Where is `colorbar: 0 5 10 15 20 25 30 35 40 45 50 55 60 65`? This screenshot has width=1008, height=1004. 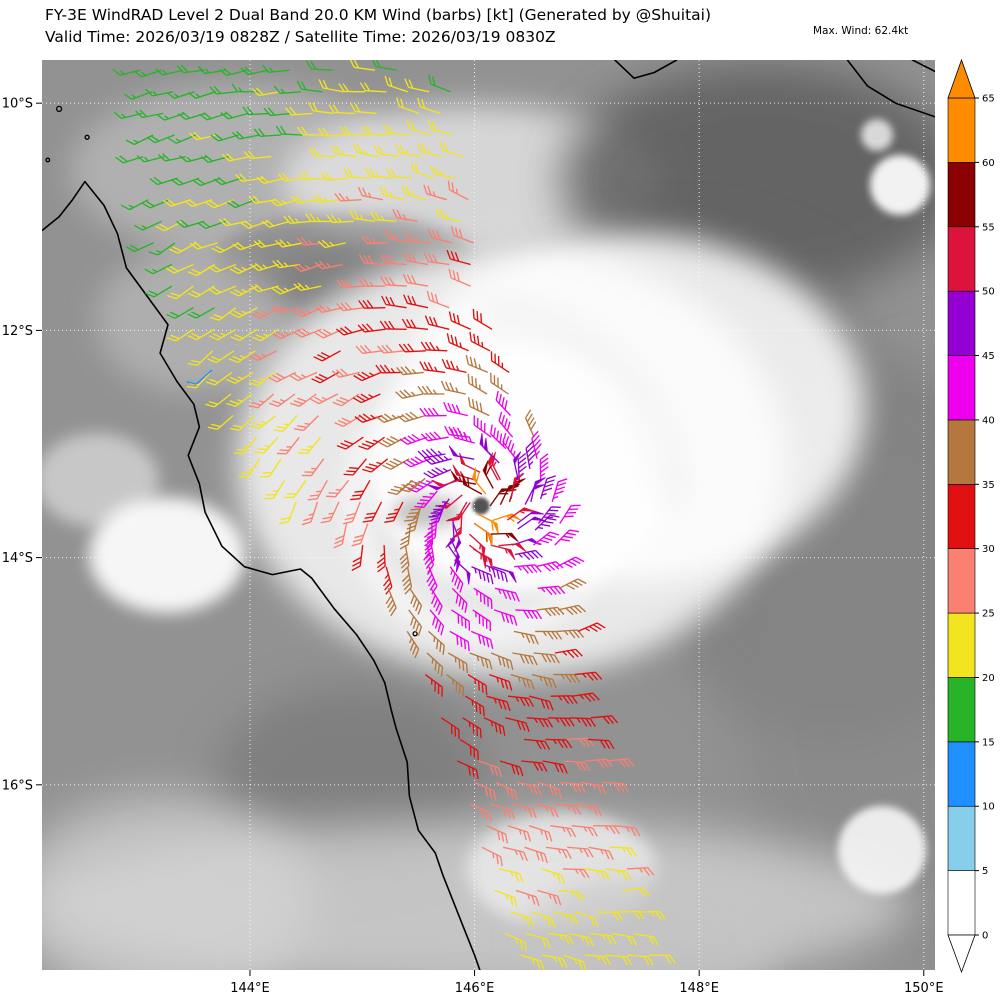
colorbar: 0 5 10 15 20 25 30 35 40 45 50 55 60 65 is located at coordinates (971, 516).